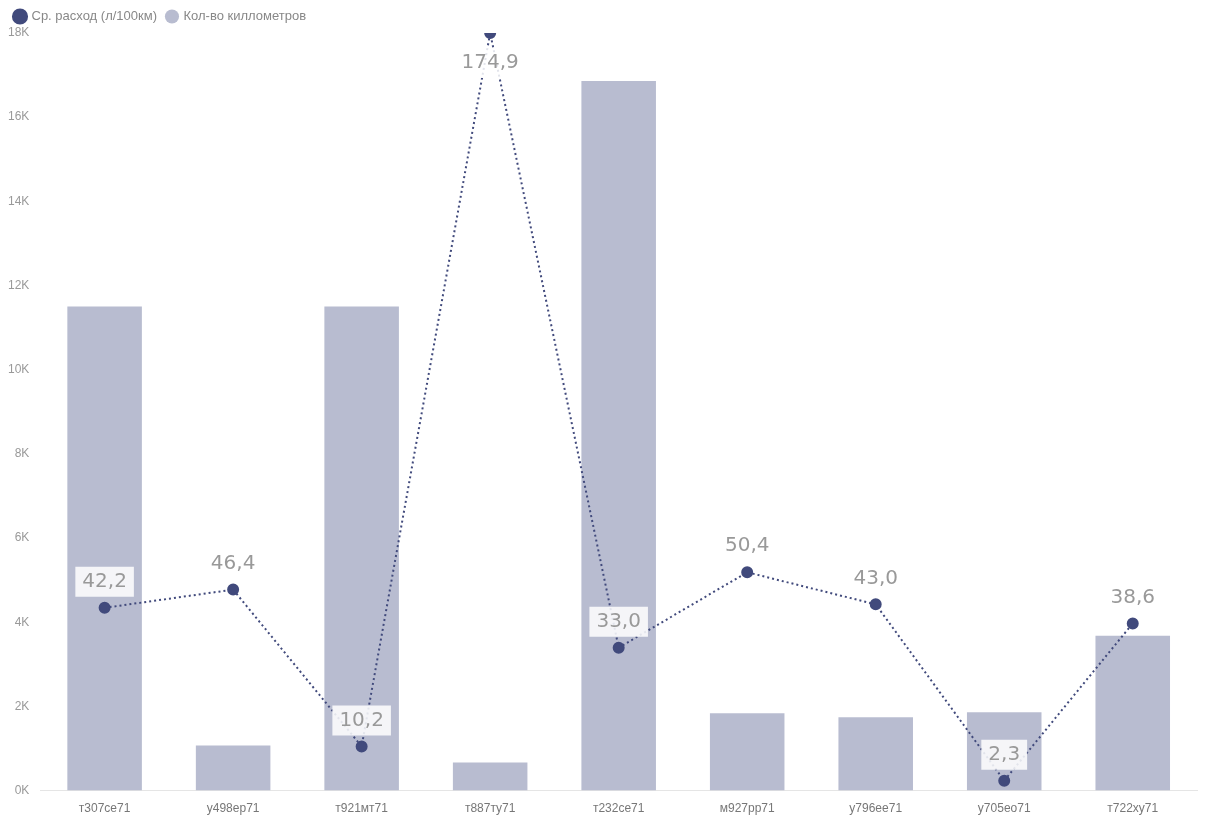  Describe the element at coordinates (876, 808) in the screenshot. I see `x-tick-label: у796ее71` at that location.